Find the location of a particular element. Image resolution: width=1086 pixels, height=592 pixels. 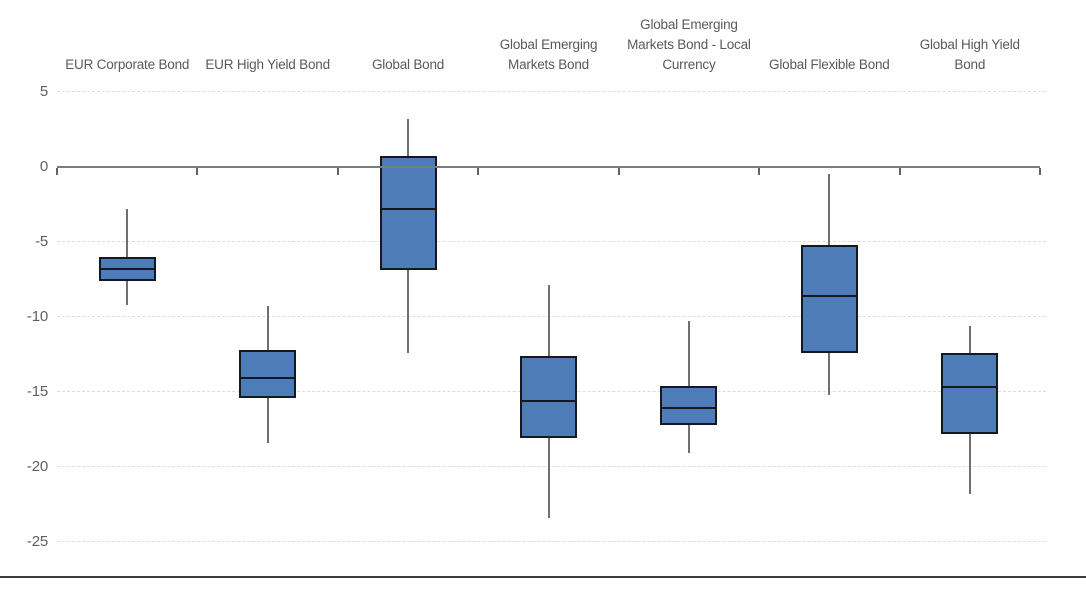

y-axis-tick-label: 0 is located at coordinates (43, 166).